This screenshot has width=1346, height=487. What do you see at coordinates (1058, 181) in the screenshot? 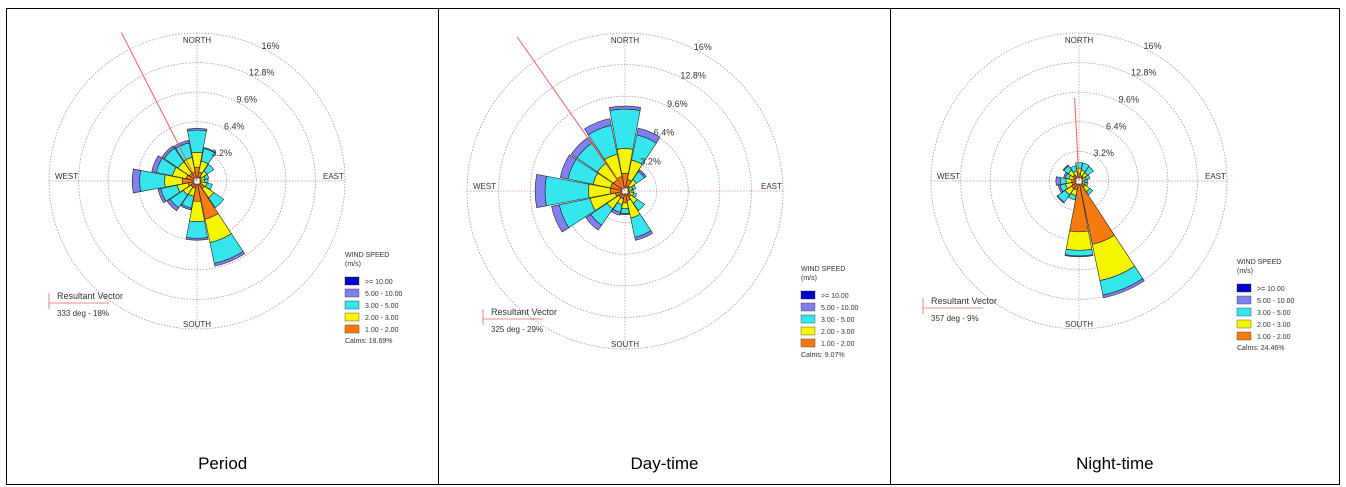
I see `petal-W-bin3` at bounding box center [1058, 181].